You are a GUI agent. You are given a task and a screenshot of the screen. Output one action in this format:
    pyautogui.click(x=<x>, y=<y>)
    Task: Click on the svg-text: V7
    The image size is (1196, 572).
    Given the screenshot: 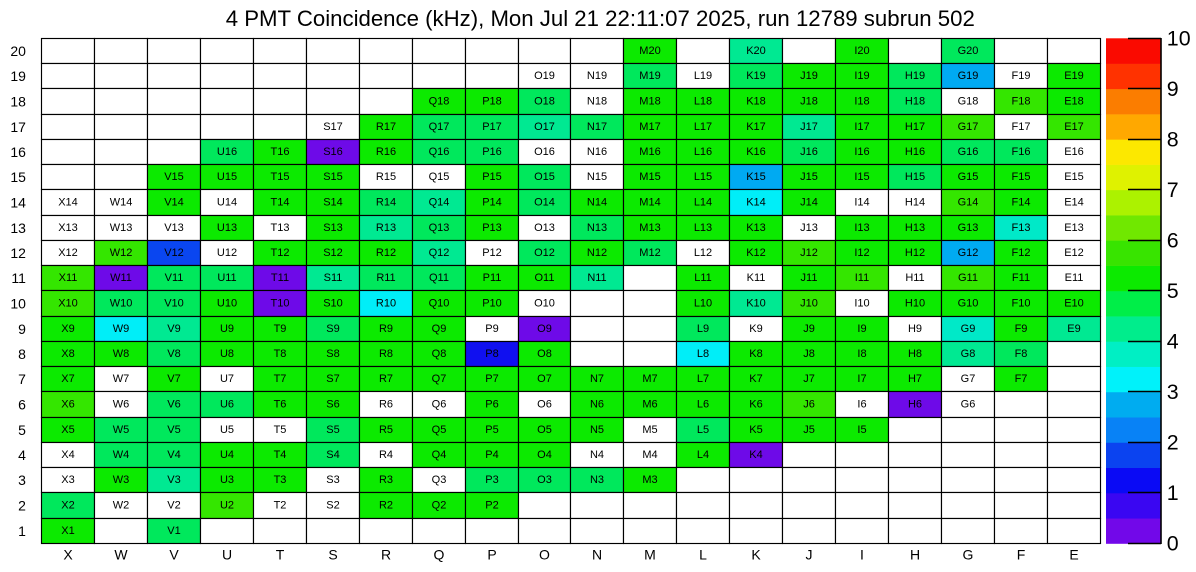 What is the action you would take?
    pyautogui.click(x=173, y=379)
    